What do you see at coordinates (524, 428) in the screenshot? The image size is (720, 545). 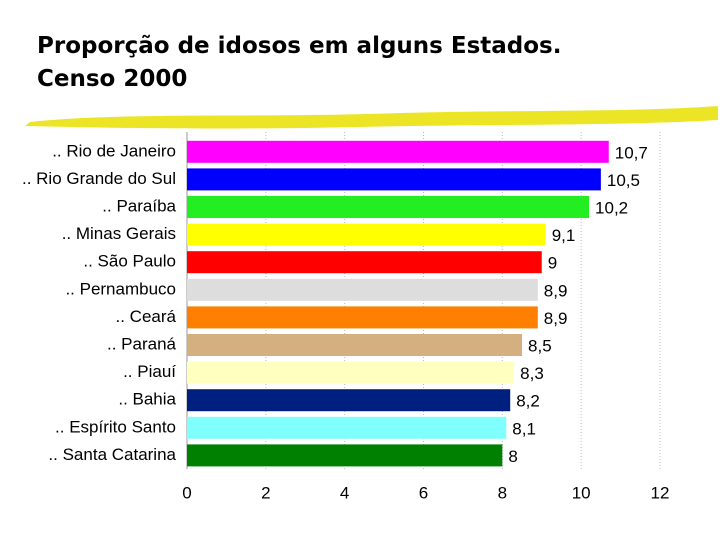 I see `value-label: 8,1` at bounding box center [524, 428].